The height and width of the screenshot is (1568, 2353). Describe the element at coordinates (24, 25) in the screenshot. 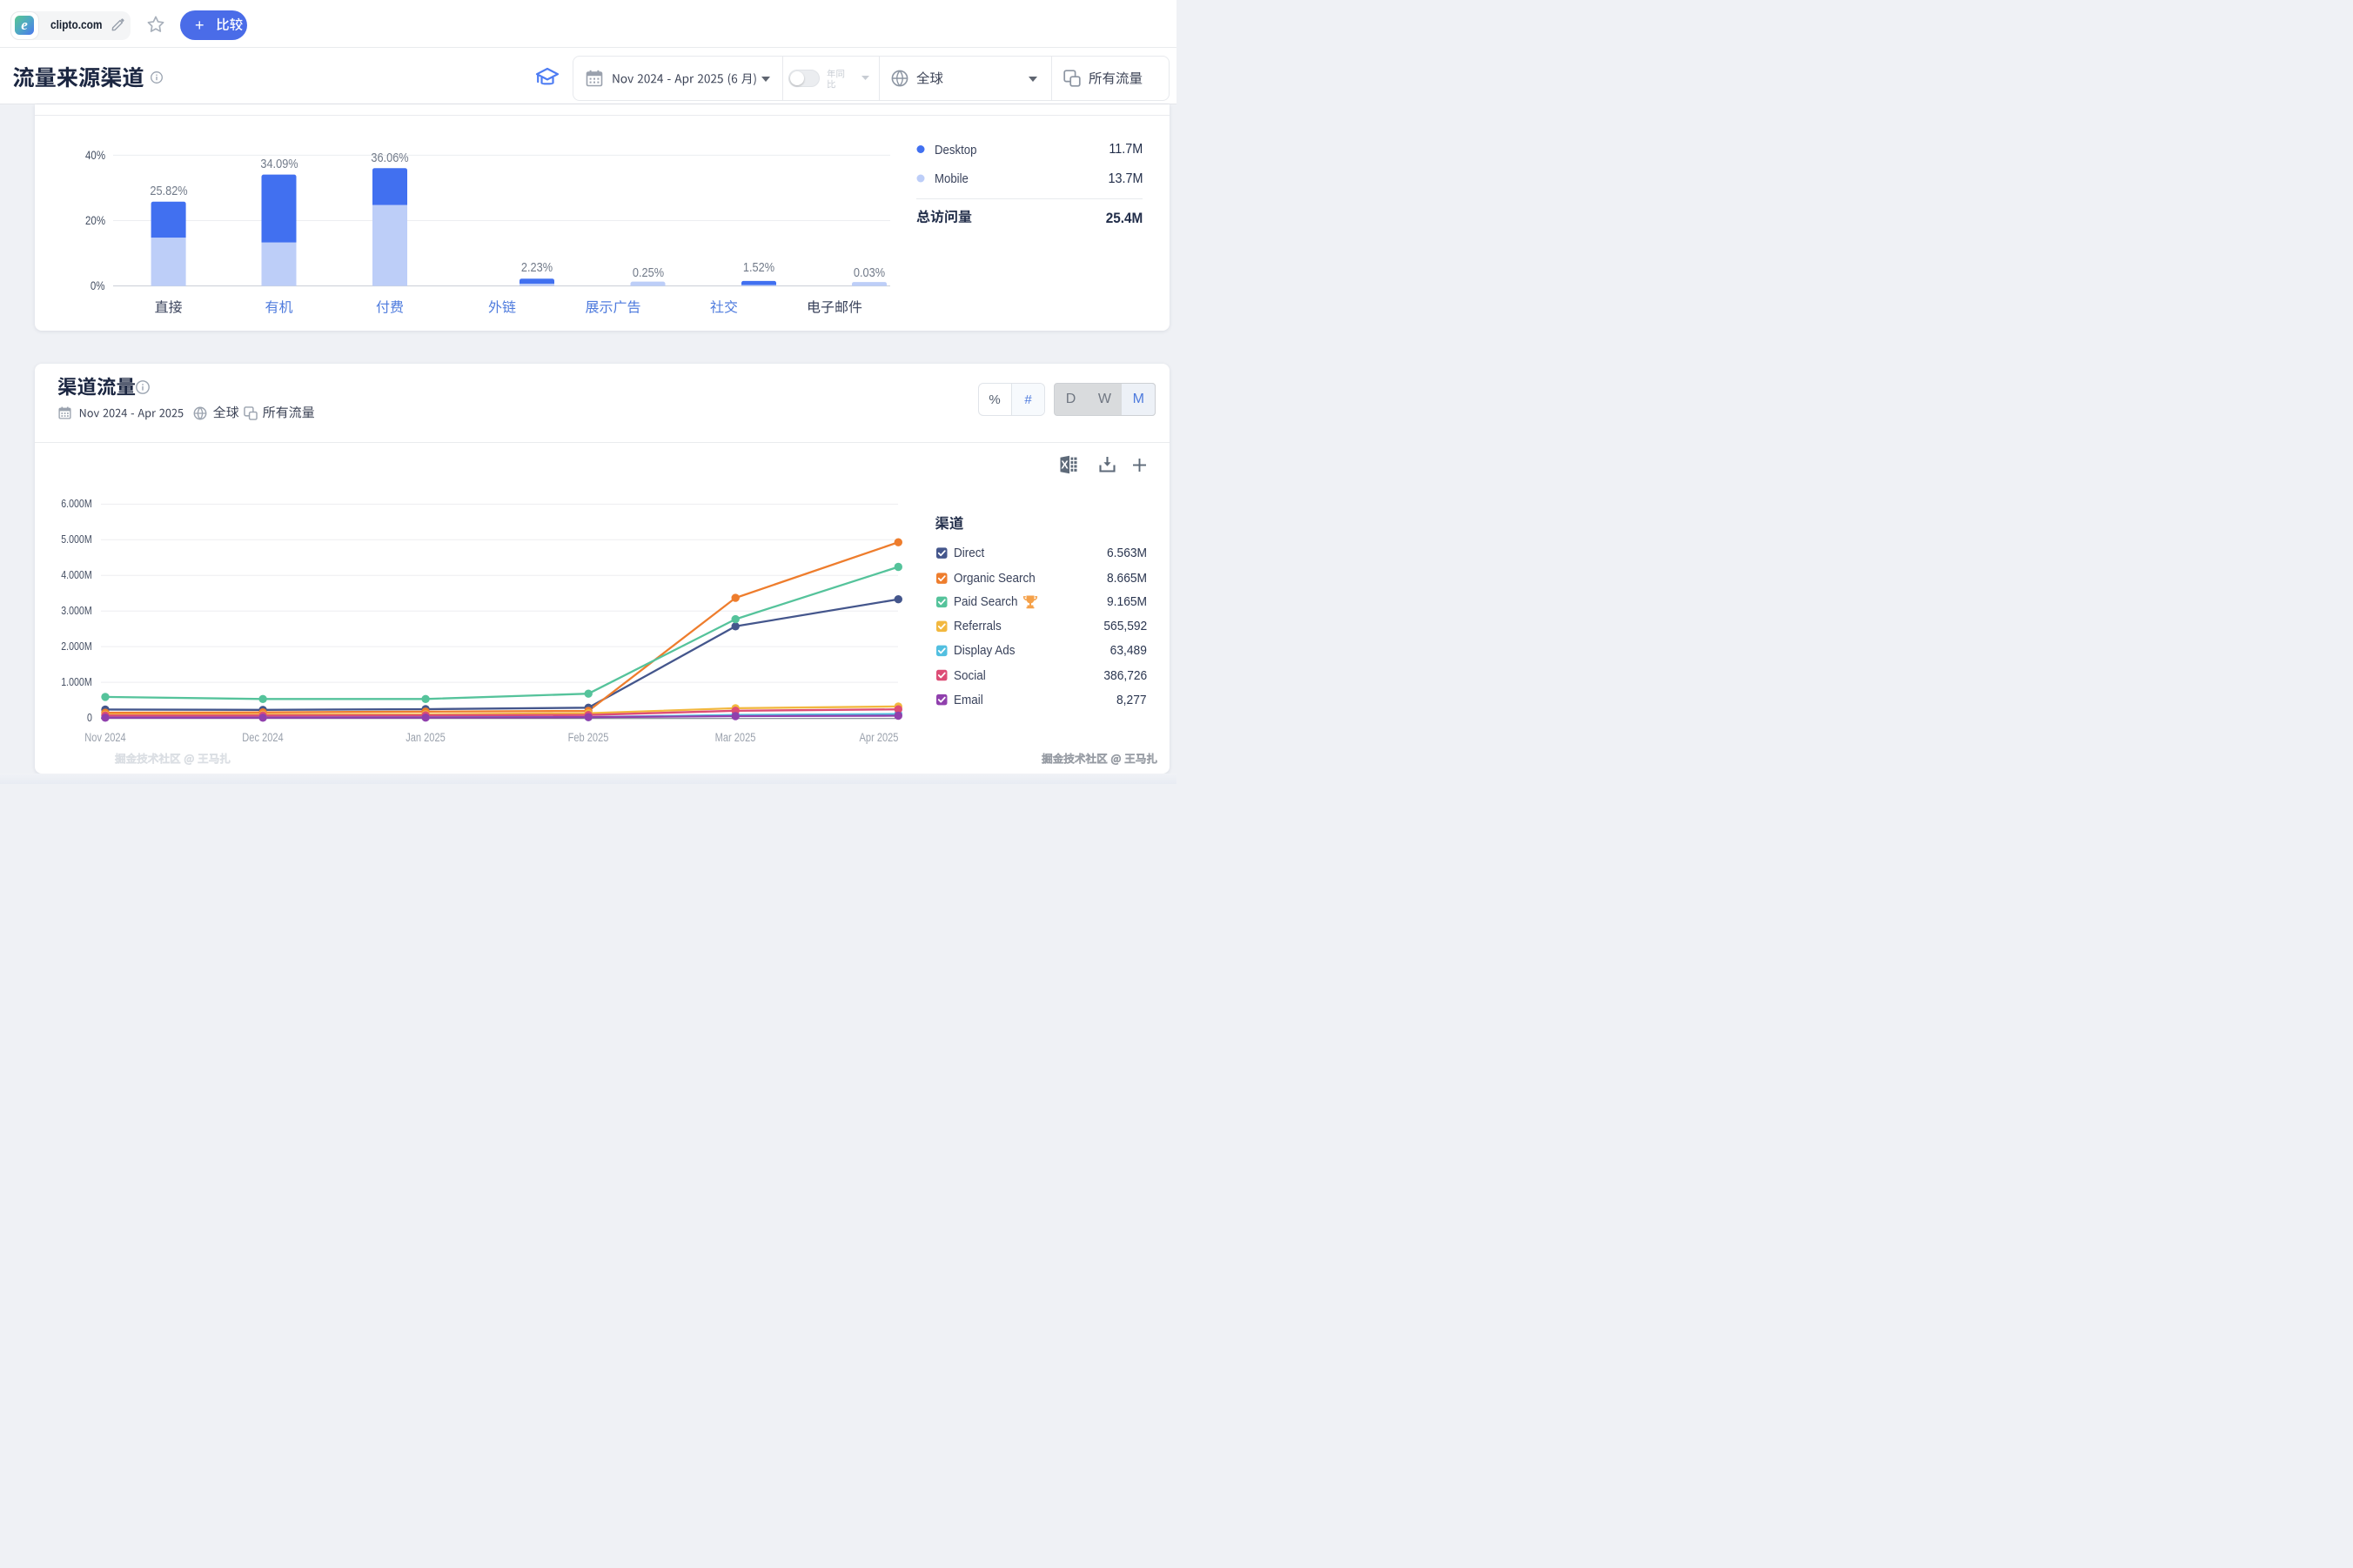

I see `svg-text: e` at that location.